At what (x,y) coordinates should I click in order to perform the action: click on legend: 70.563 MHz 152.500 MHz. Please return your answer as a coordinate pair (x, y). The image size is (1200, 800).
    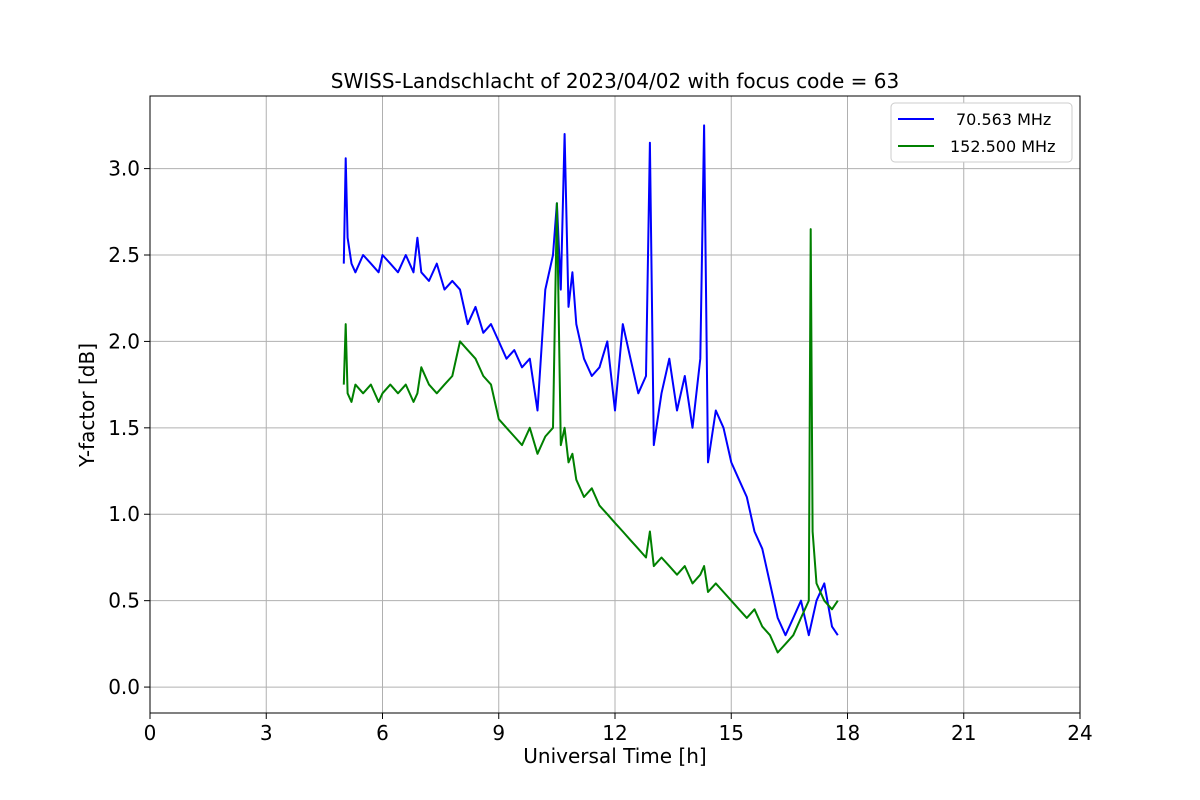
    Looking at the image, I should click on (981, 132).